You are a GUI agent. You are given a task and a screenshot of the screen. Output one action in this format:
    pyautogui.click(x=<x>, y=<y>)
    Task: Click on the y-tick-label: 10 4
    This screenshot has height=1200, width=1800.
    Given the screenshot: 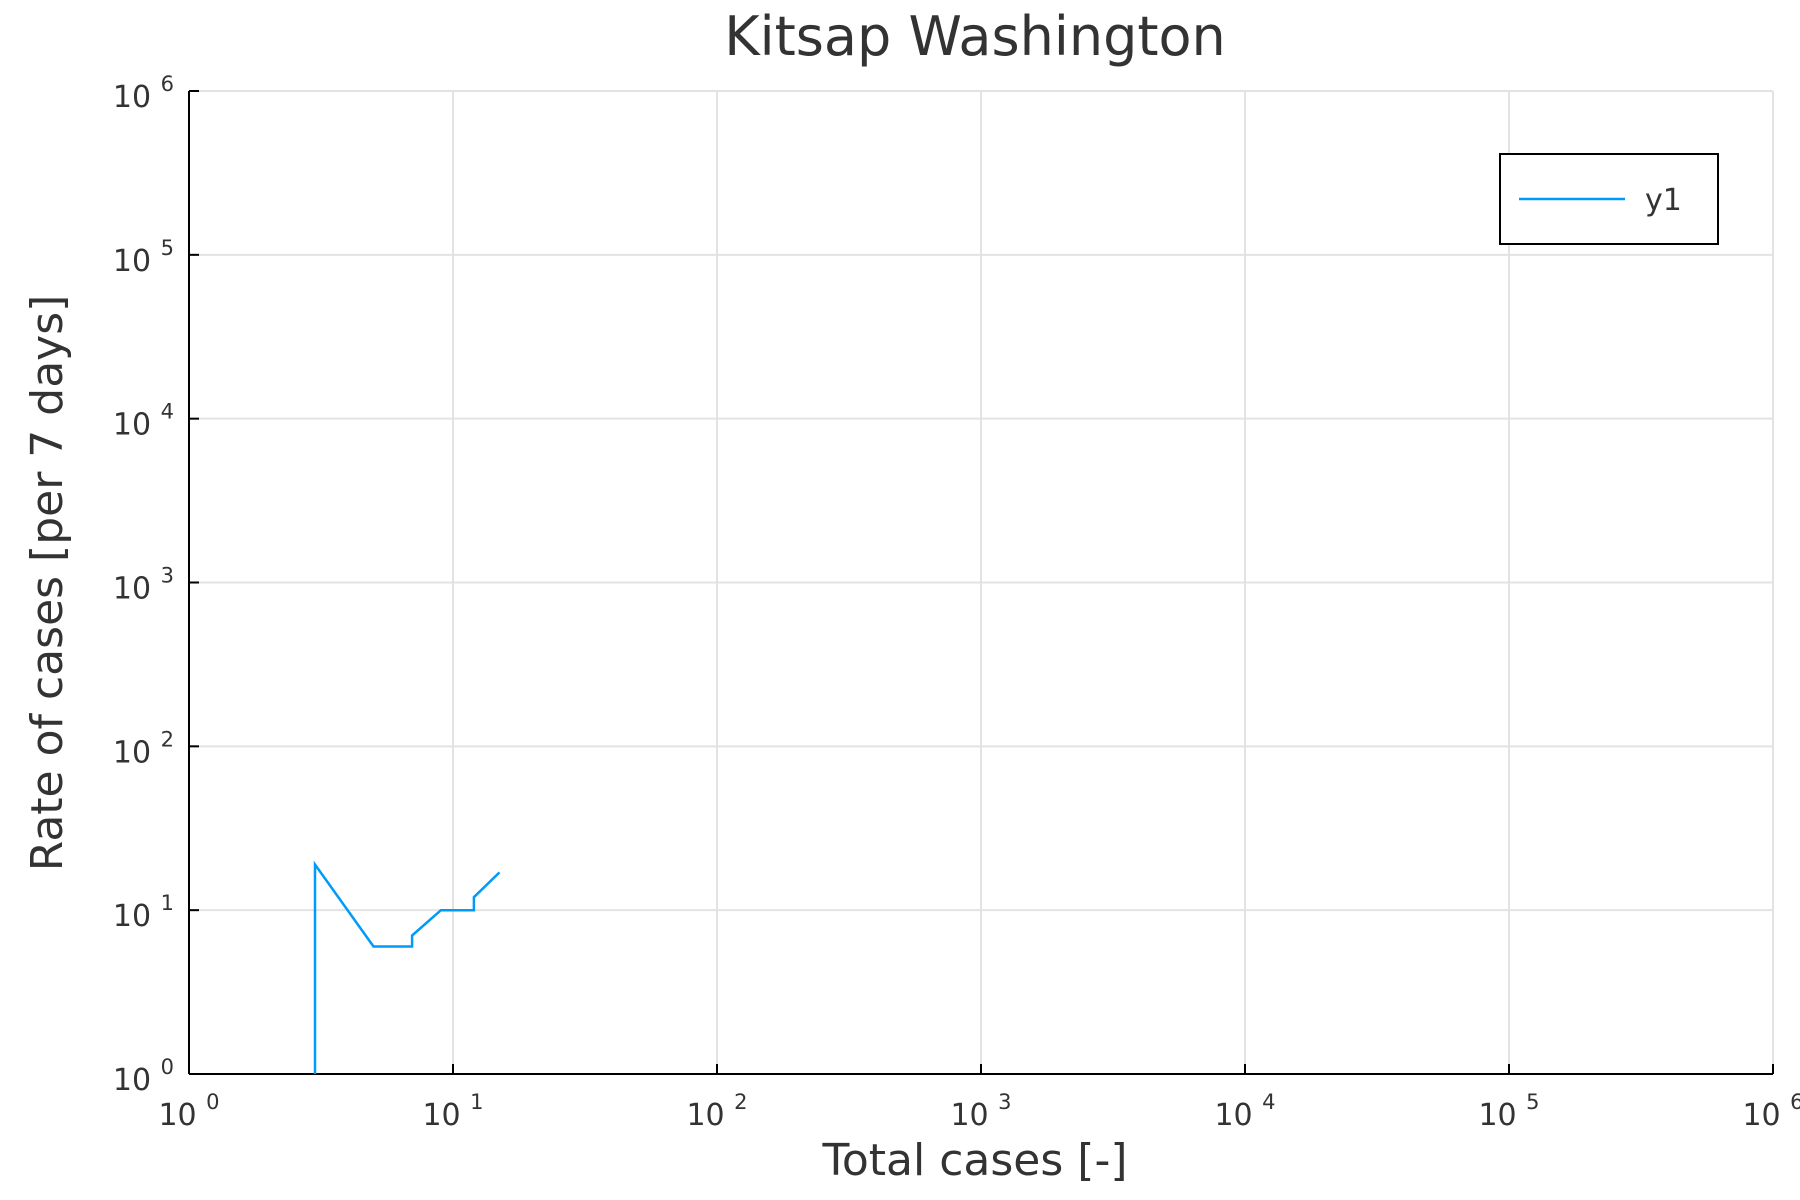 What is the action you would take?
    pyautogui.click(x=143, y=421)
    